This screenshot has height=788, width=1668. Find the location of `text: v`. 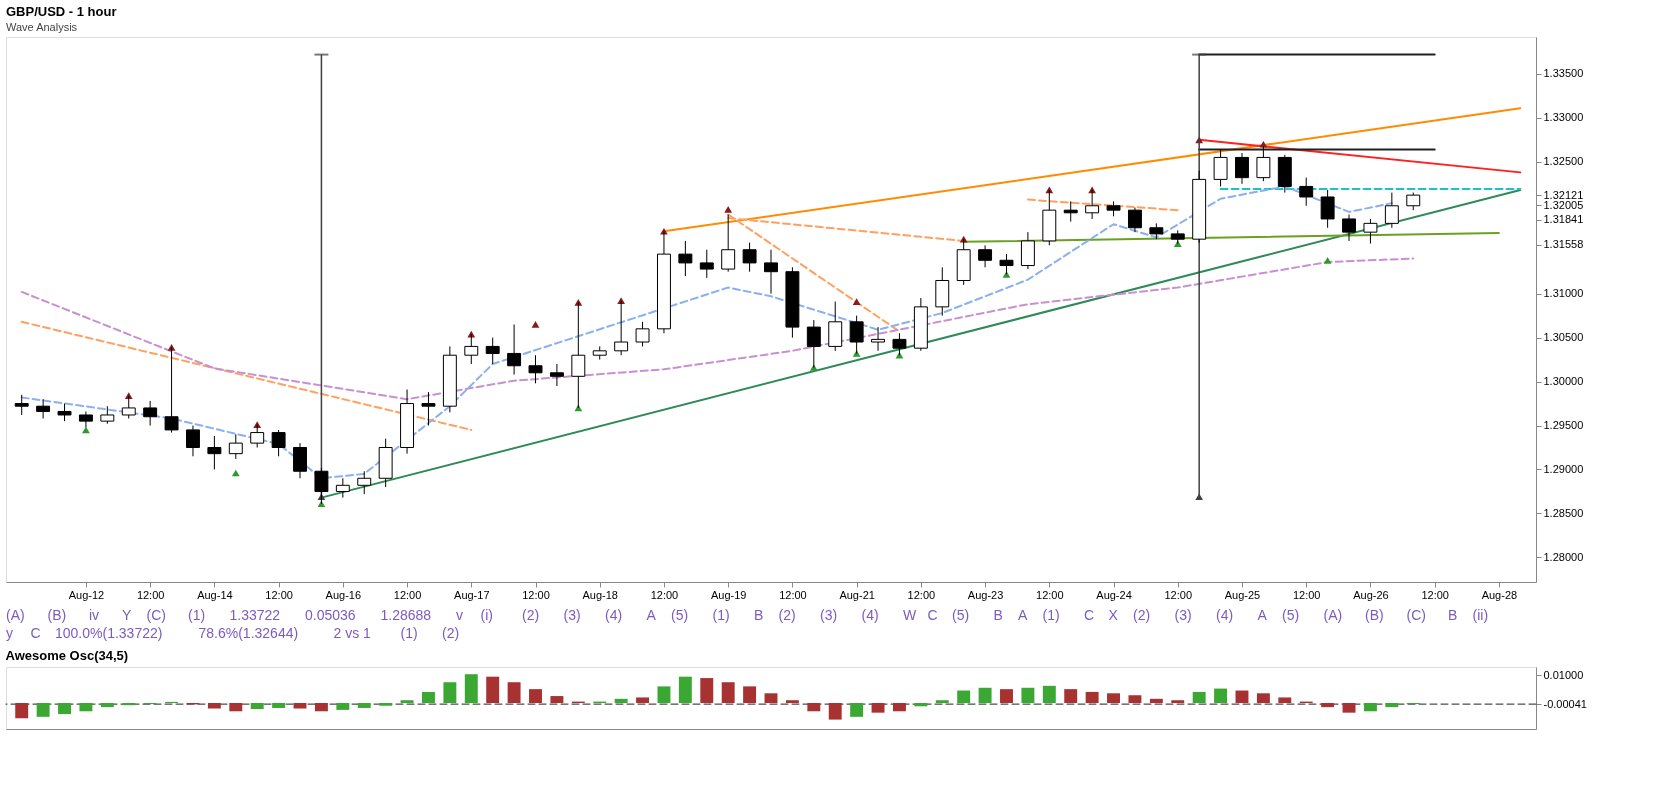

text: v is located at coordinates (459, 615).